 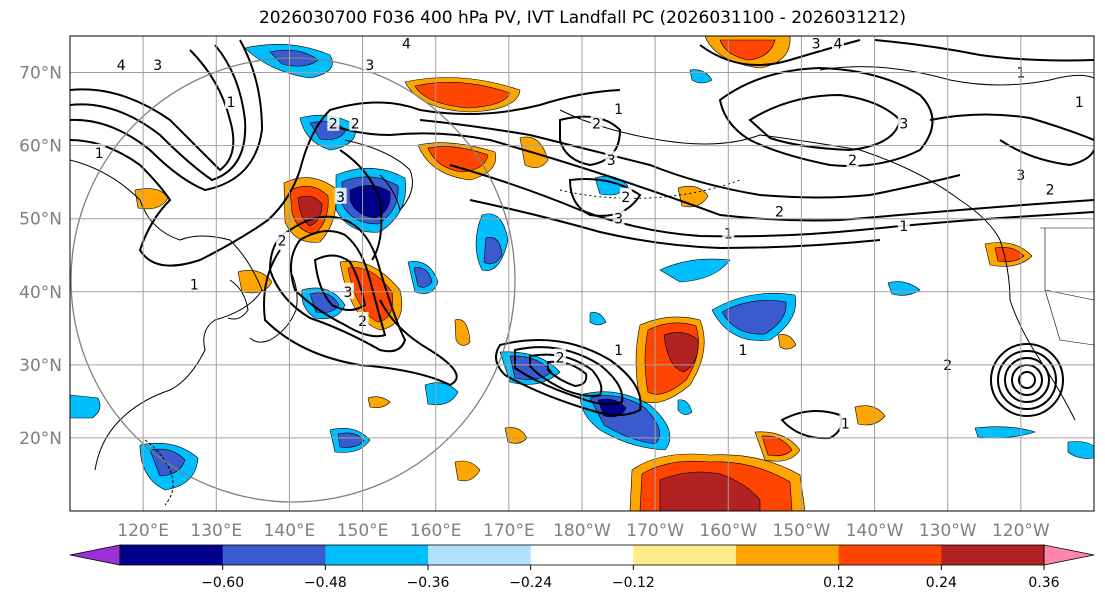 I want to click on coastline-north, so click(x=956, y=76).